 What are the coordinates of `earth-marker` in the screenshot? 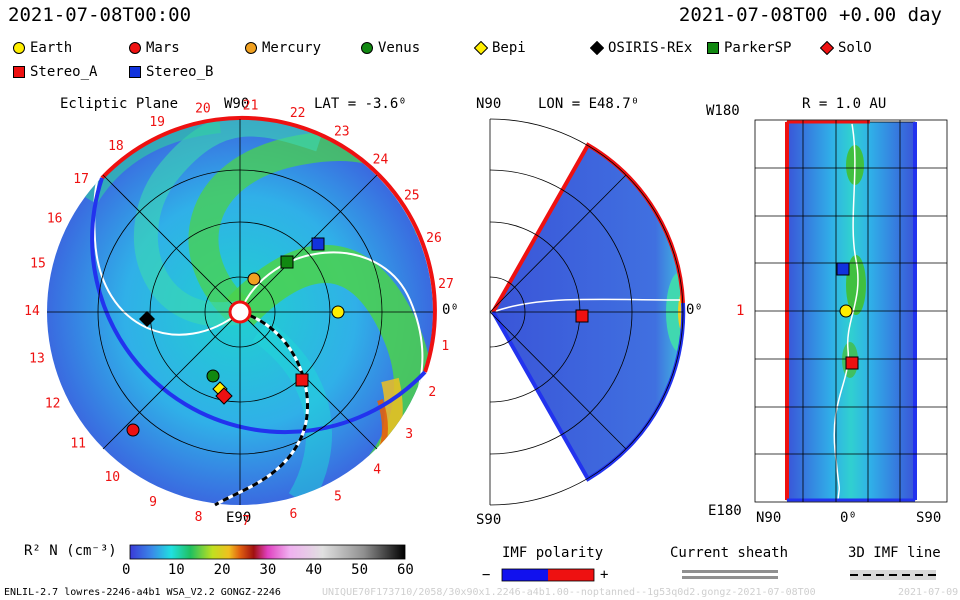 It's located at (338, 312).